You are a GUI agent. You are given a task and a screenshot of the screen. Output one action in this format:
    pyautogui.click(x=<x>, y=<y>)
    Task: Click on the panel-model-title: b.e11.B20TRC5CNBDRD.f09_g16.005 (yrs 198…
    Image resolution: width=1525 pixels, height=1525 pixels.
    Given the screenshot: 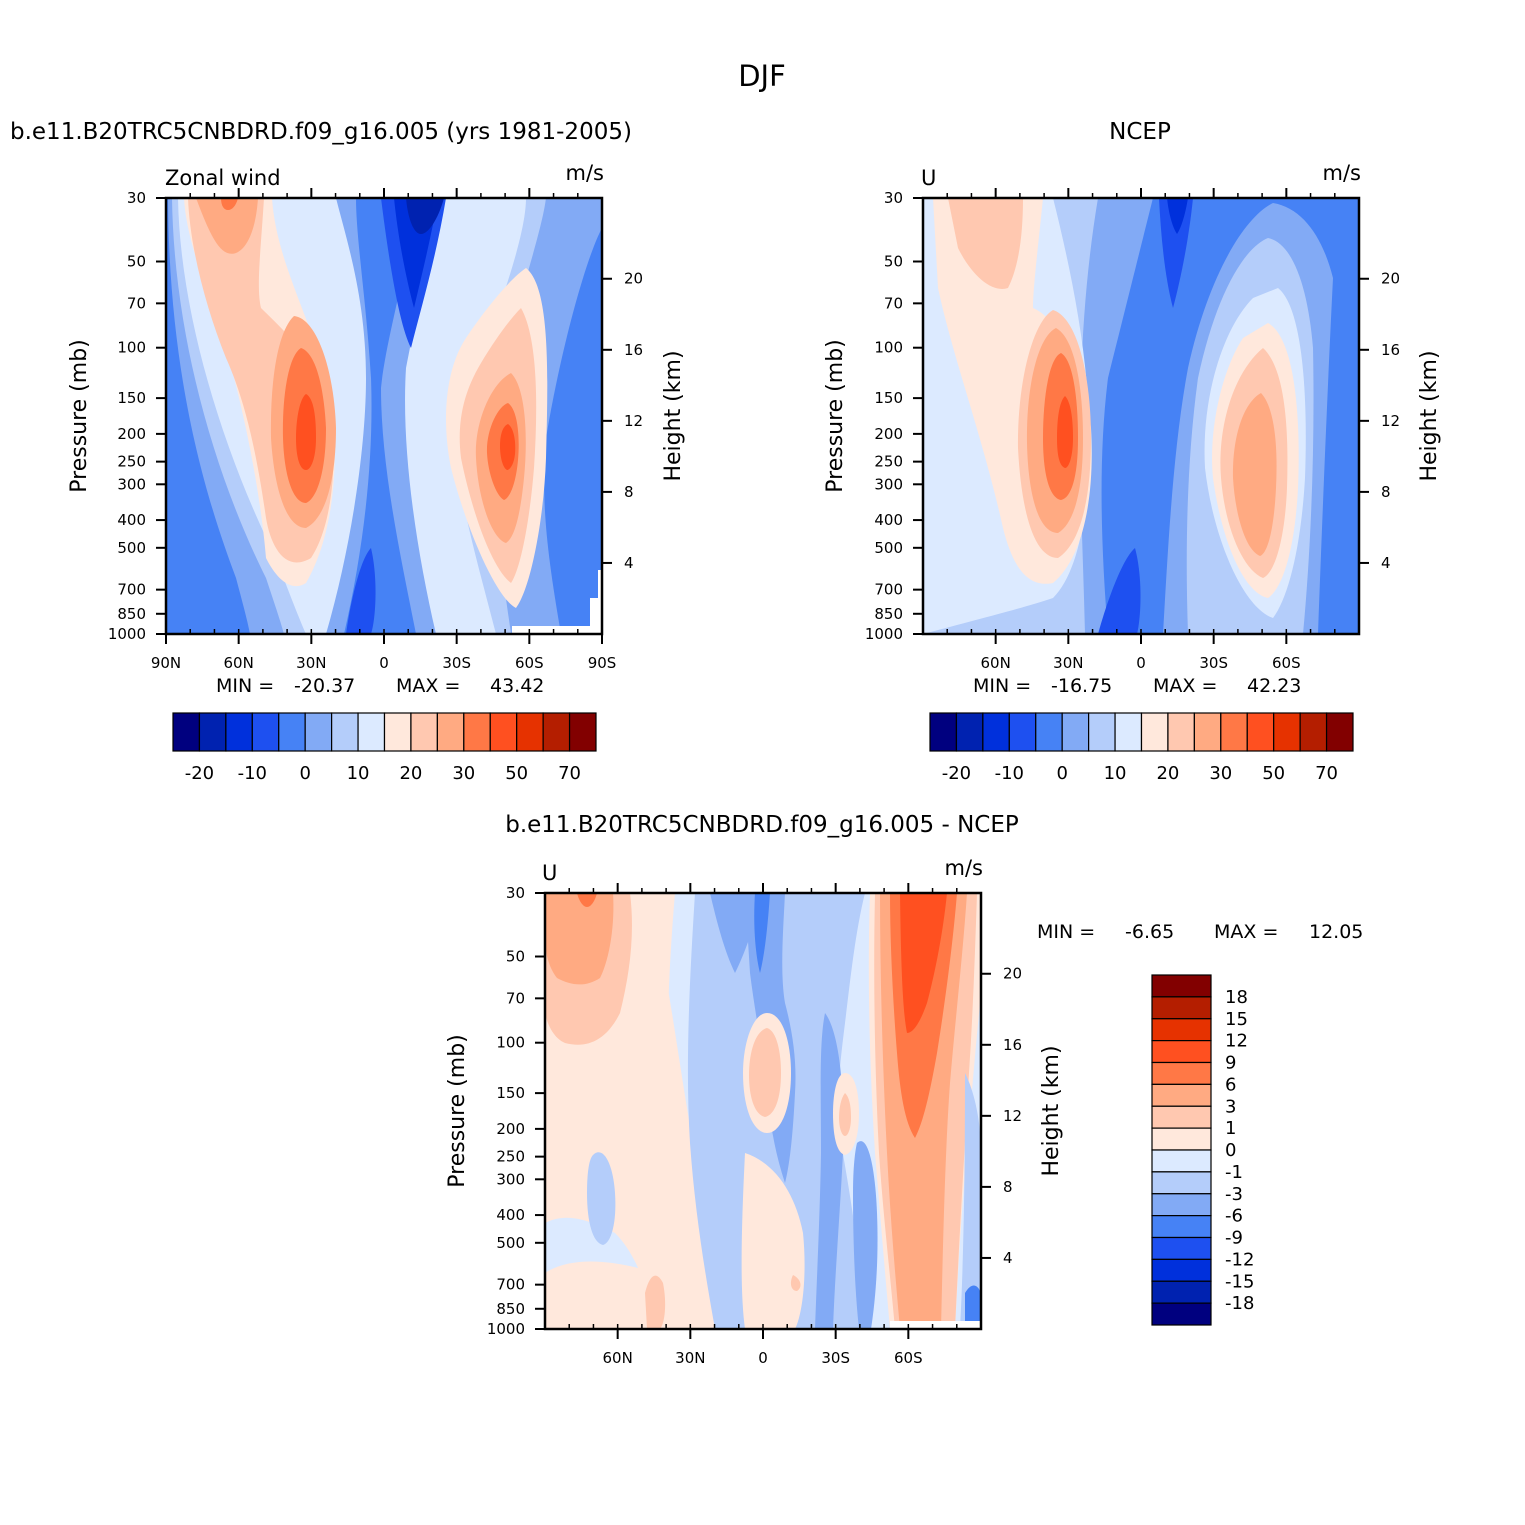 What is the action you would take?
    pyautogui.click(x=321, y=132)
    